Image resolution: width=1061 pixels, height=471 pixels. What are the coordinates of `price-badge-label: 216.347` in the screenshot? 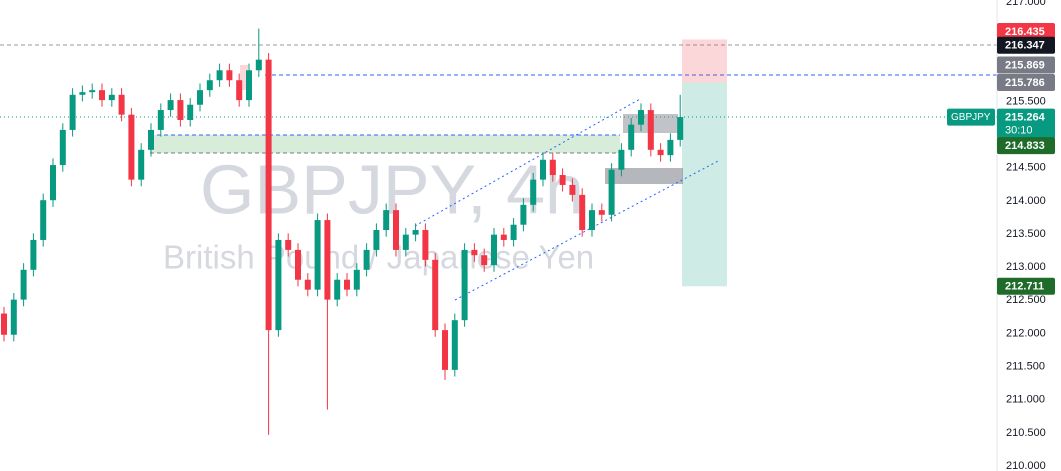 It's located at (1025, 46).